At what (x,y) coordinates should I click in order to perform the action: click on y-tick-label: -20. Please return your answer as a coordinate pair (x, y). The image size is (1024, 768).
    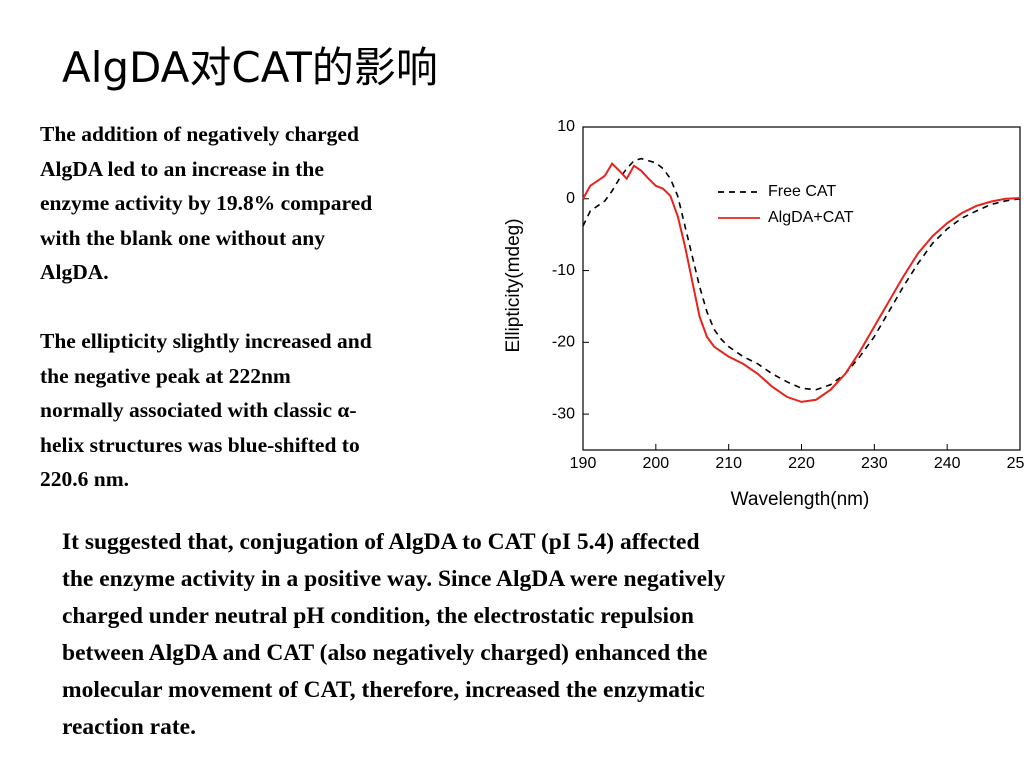
    Looking at the image, I should click on (563, 342).